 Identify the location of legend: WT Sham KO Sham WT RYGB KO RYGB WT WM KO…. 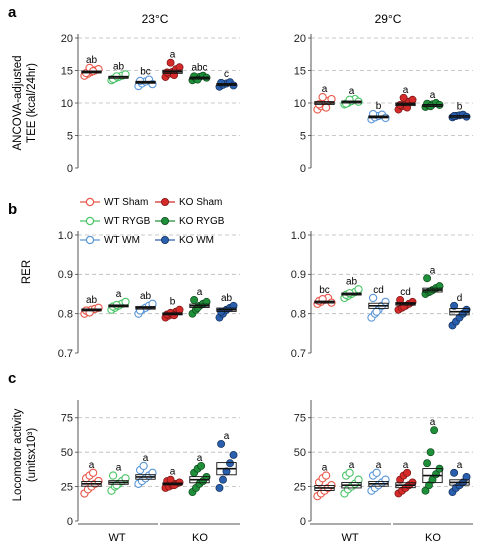
(152, 221).